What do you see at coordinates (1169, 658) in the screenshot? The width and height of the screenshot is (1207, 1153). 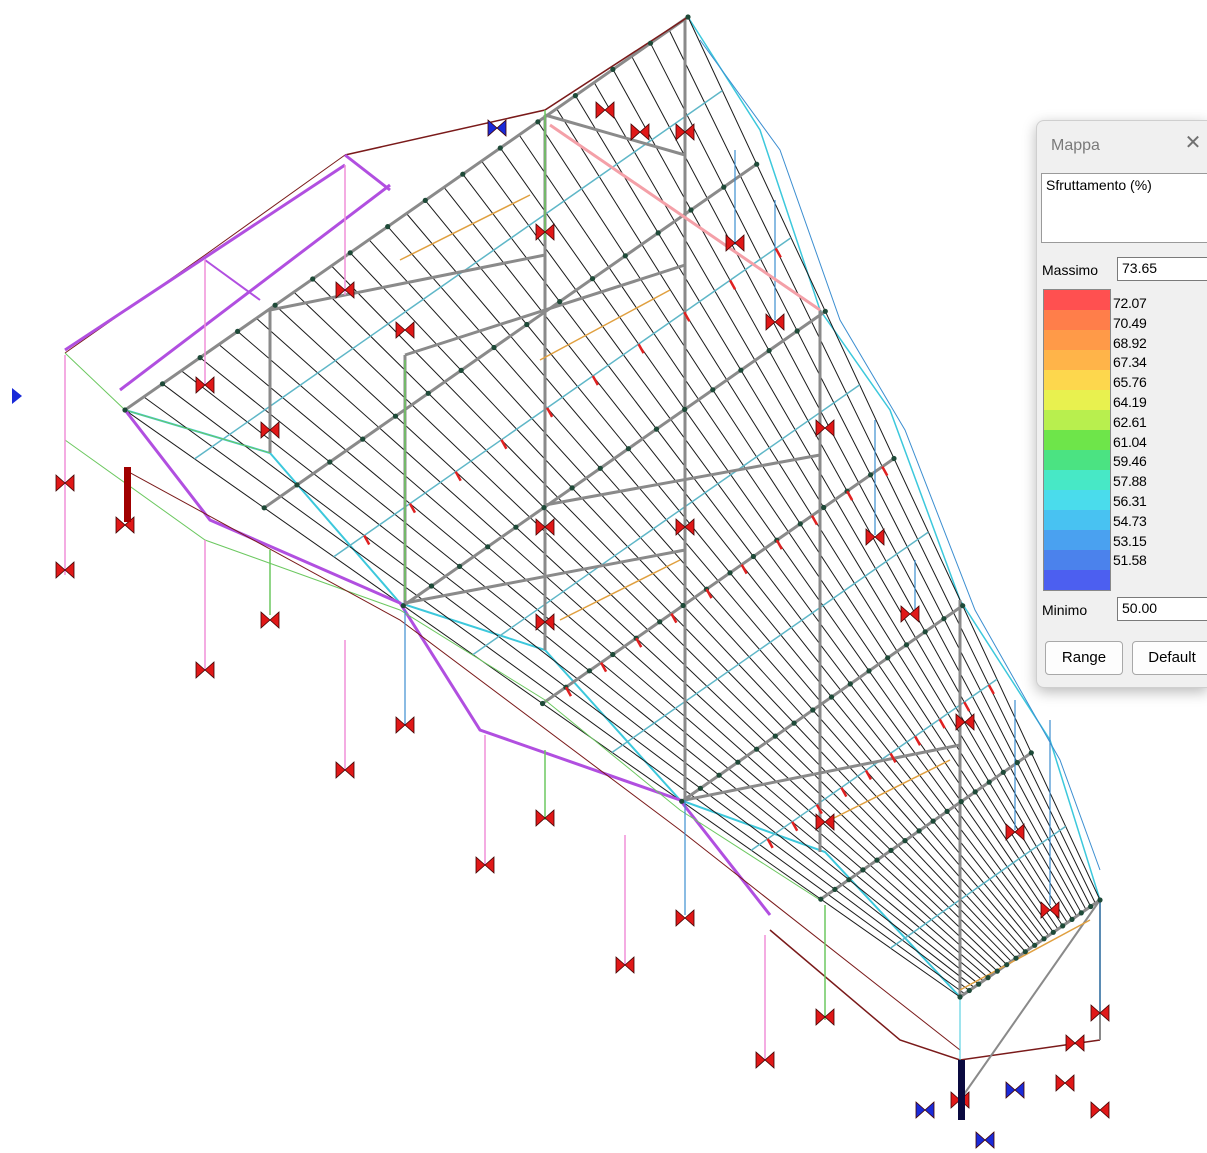 I see `default-button: Default` at bounding box center [1169, 658].